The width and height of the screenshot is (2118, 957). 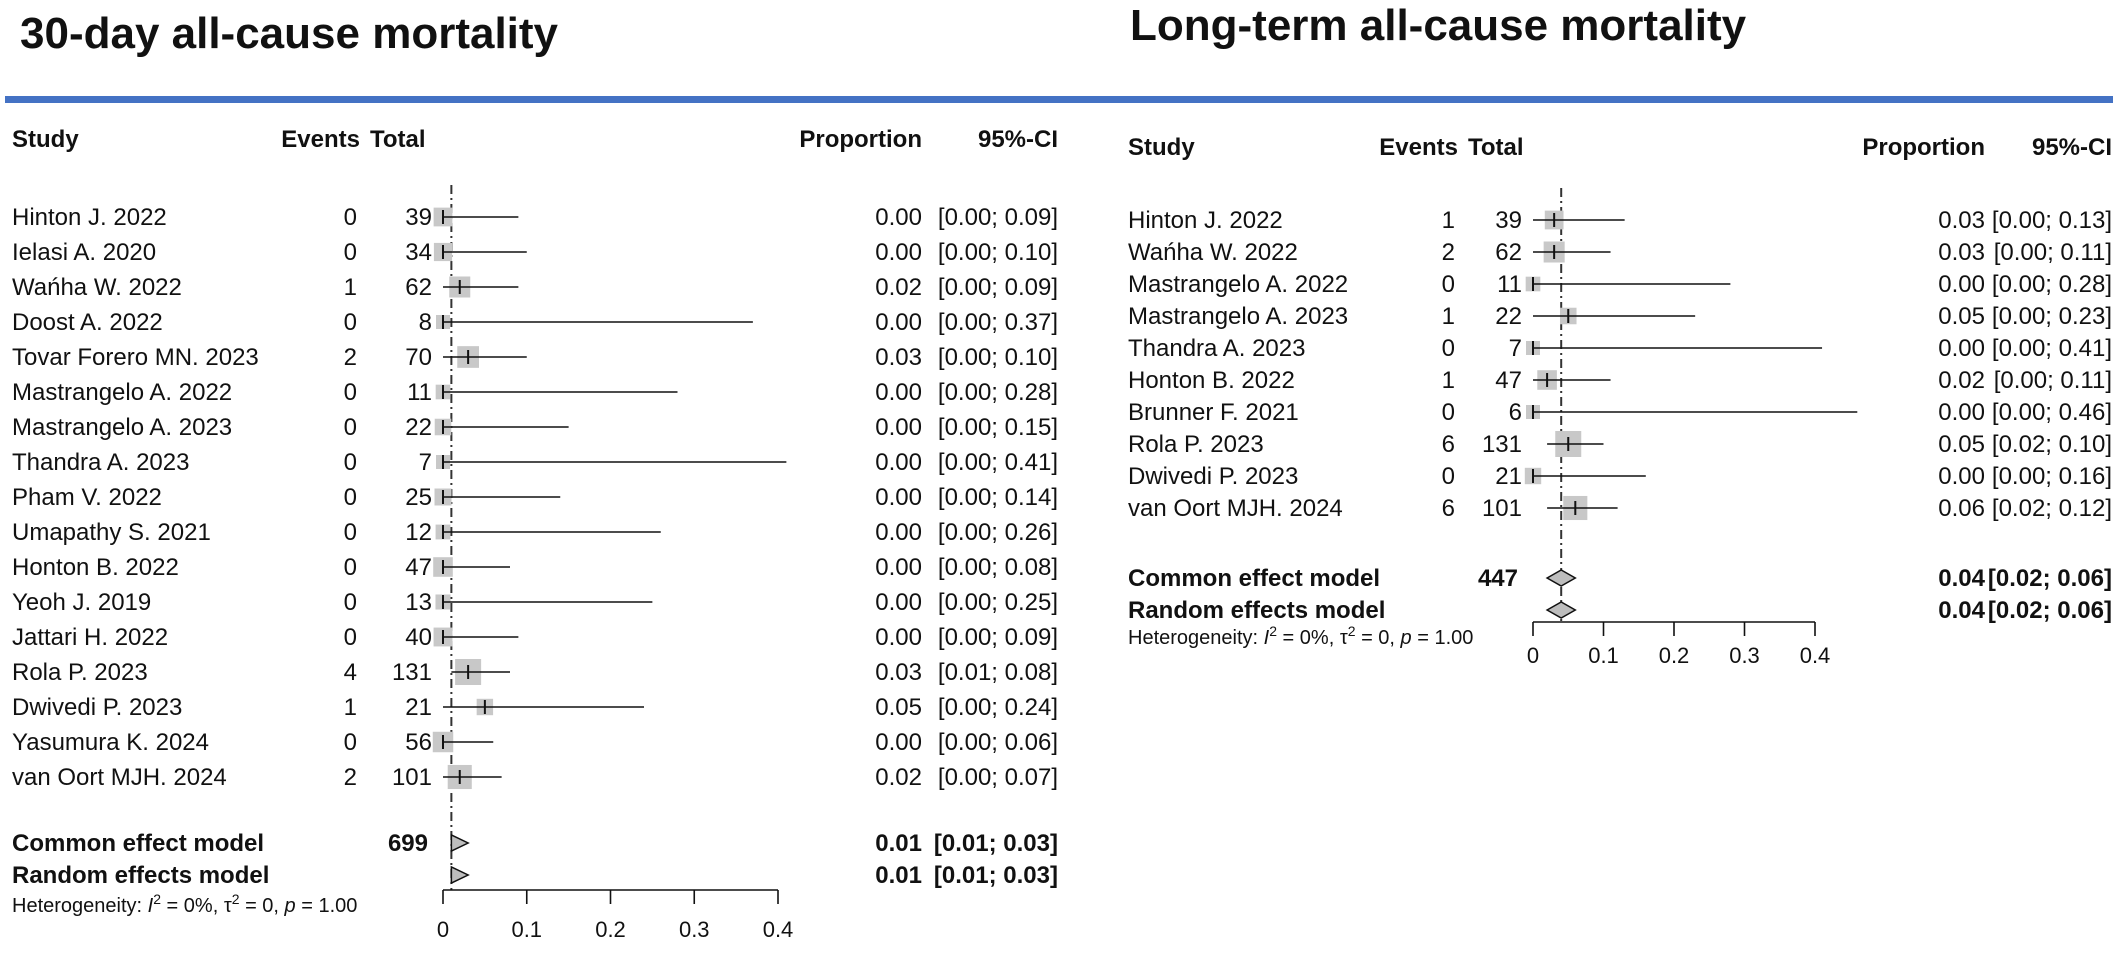 What do you see at coordinates (418, 532) in the screenshot?
I see `study-total: 12` at bounding box center [418, 532].